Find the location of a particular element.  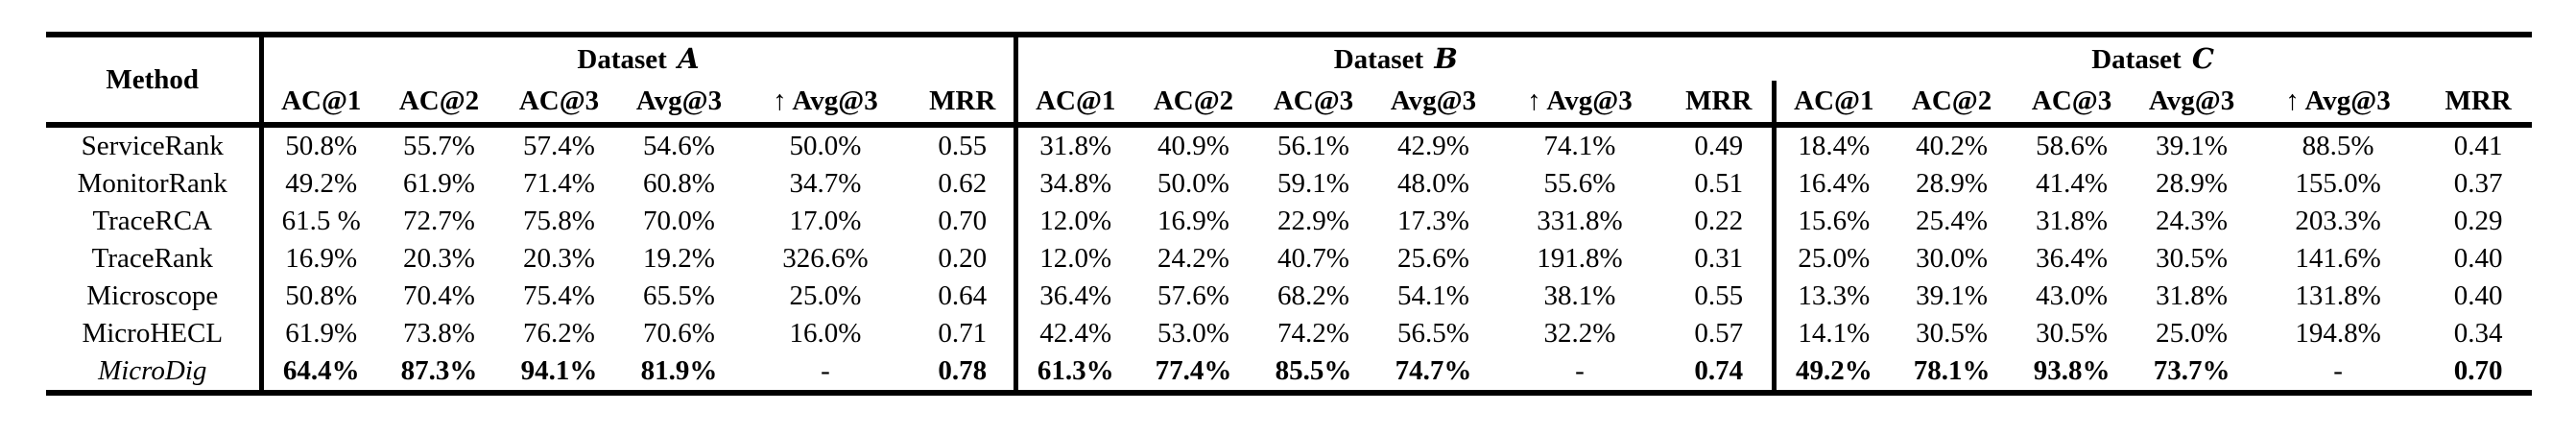

value-cell: 74.2% is located at coordinates (1313, 333).